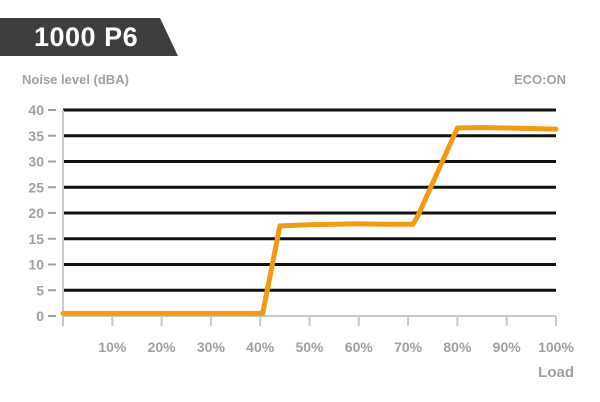 This screenshot has width=600, height=402. What do you see at coordinates (36, 136) in the screenshot?
I see `y-tick-label: 35` at bounding box center [36, 136].